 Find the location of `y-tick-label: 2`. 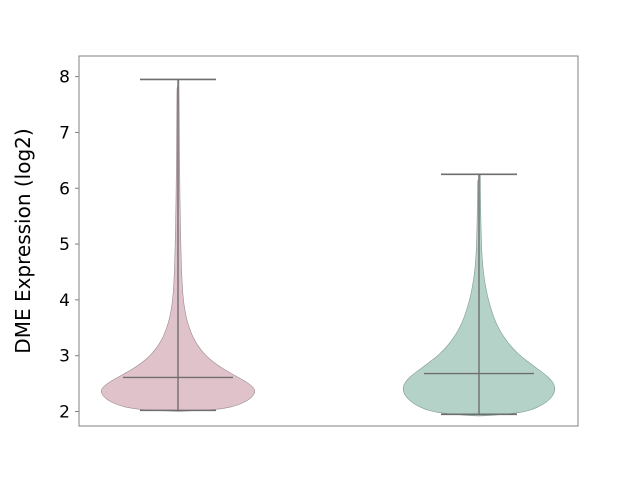

y-tick-label: 2 is located at coordinates (64, 412).